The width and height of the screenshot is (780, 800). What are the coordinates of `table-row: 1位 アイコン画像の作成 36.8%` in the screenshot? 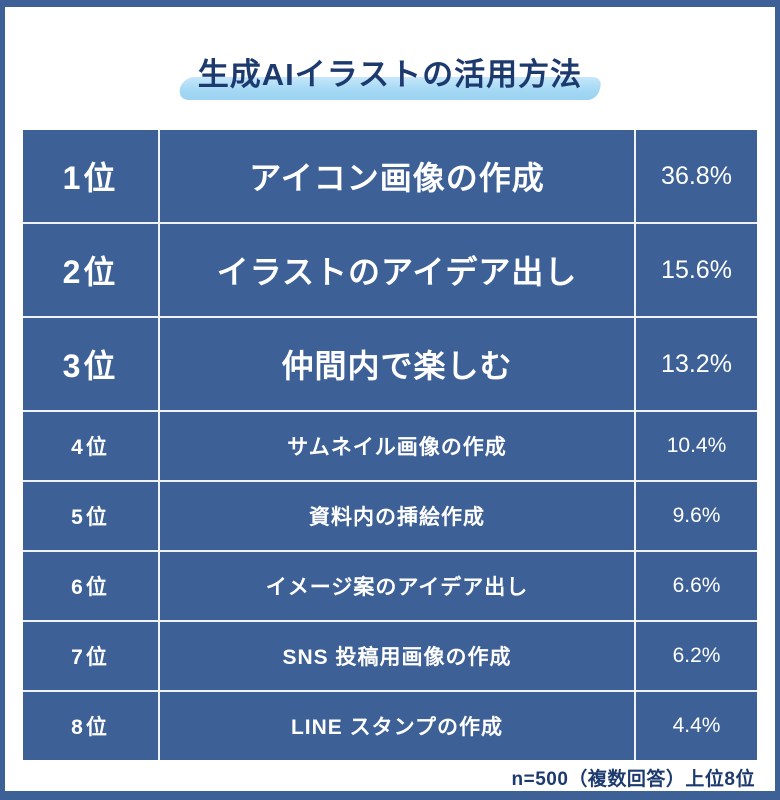 It's located at (390, 176).